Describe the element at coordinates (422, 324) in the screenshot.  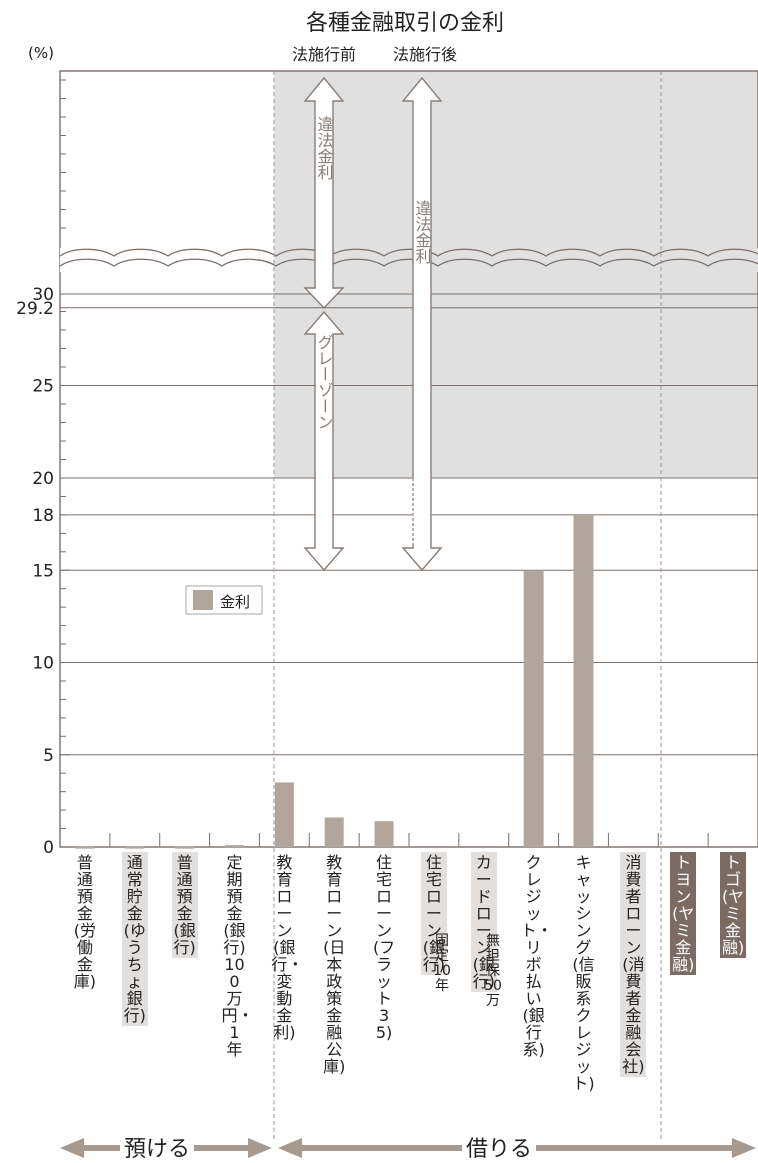
I see `arrow-after-law` at that location.